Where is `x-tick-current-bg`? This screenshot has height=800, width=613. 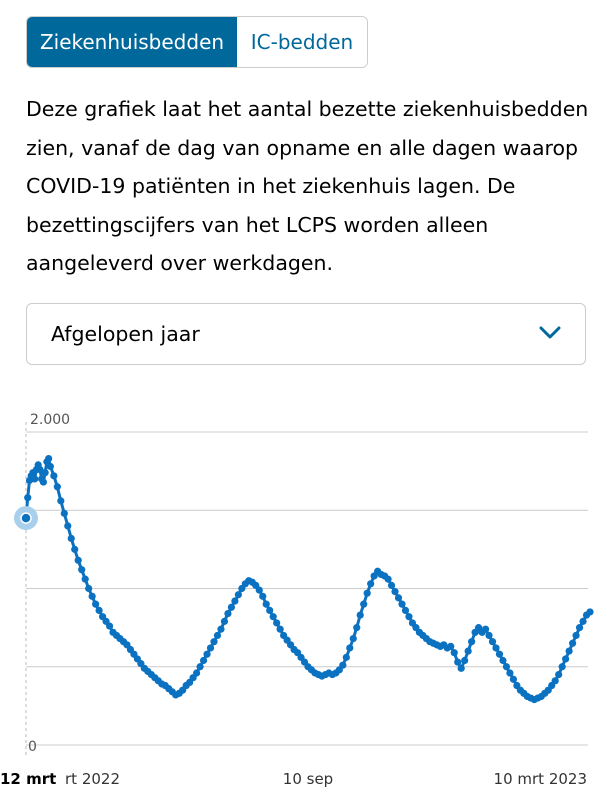 x-tick-current-bg is located at coordinates (32, 779).